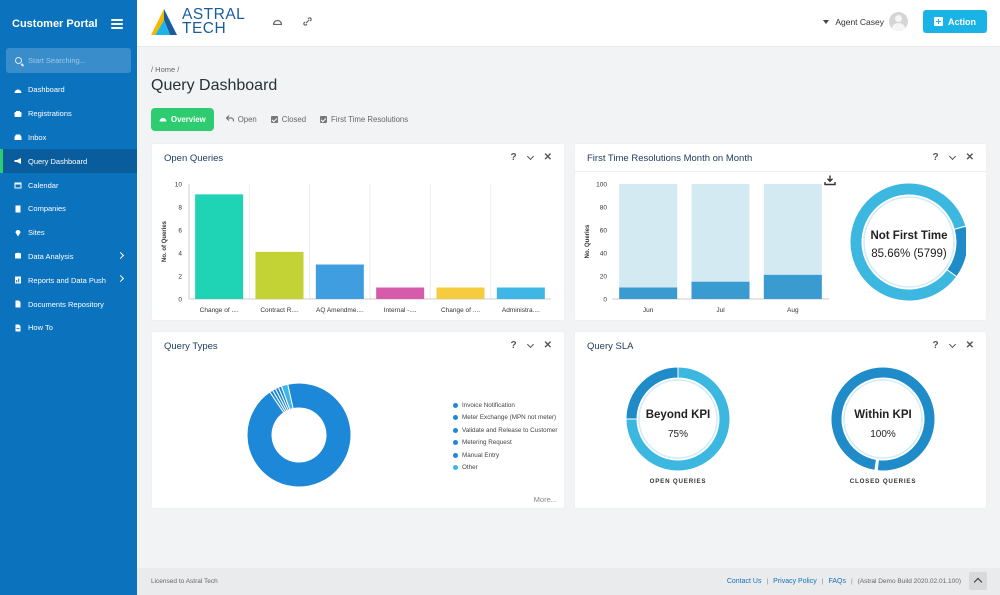  What do you see at coordinates (188, 119) in the screenshot?
I see `tab-label: Overview` at bounding box center [188, 119].